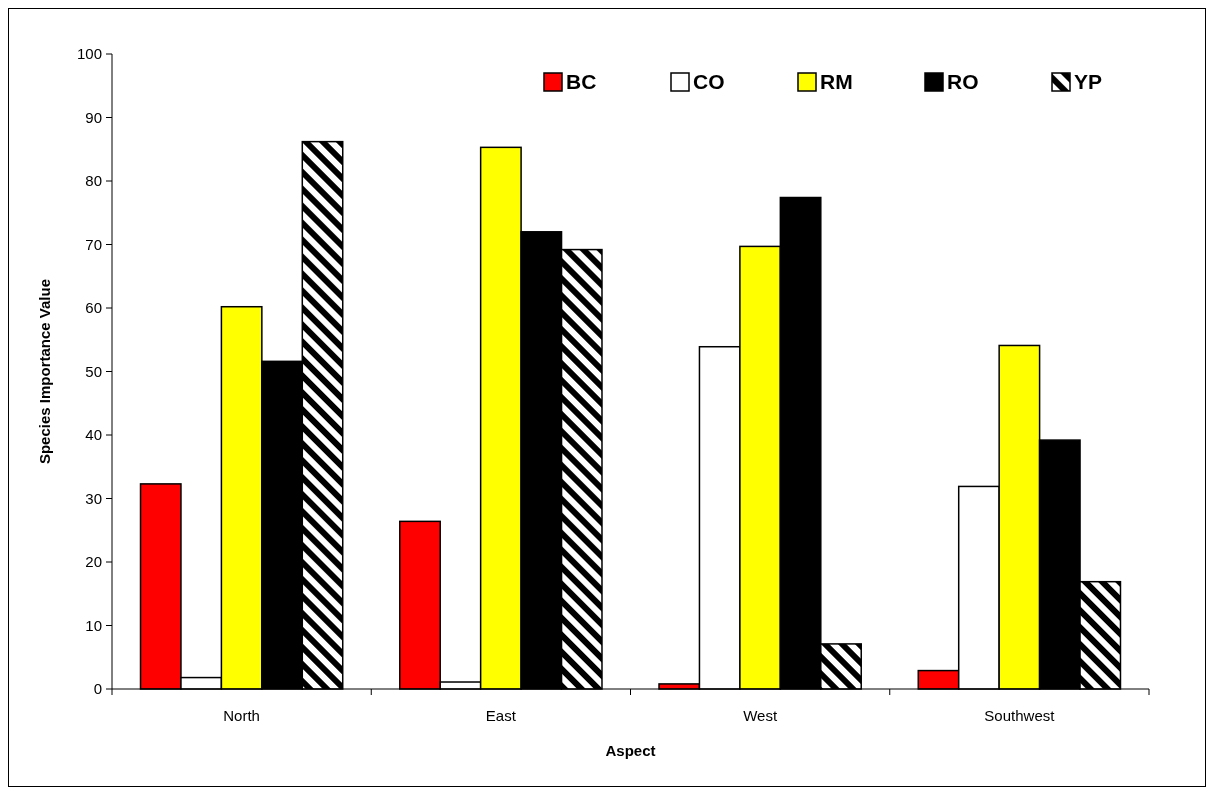 The width and height of the screenshot is (1214, 795). Describe the element at coordinates (630, 750) in the screenshot. I see `x-axis-title: Aspect` at that location.